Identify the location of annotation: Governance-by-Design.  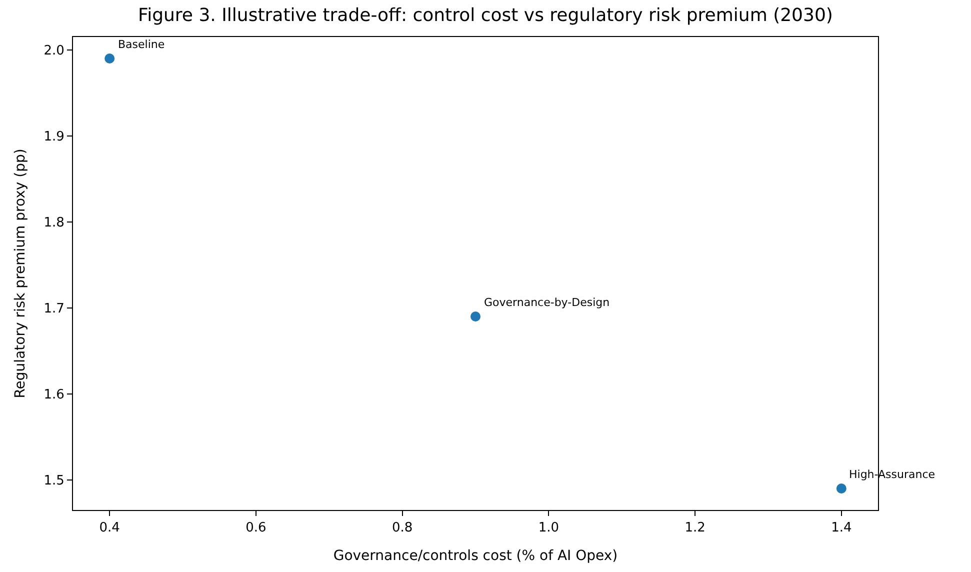
(547, 302).